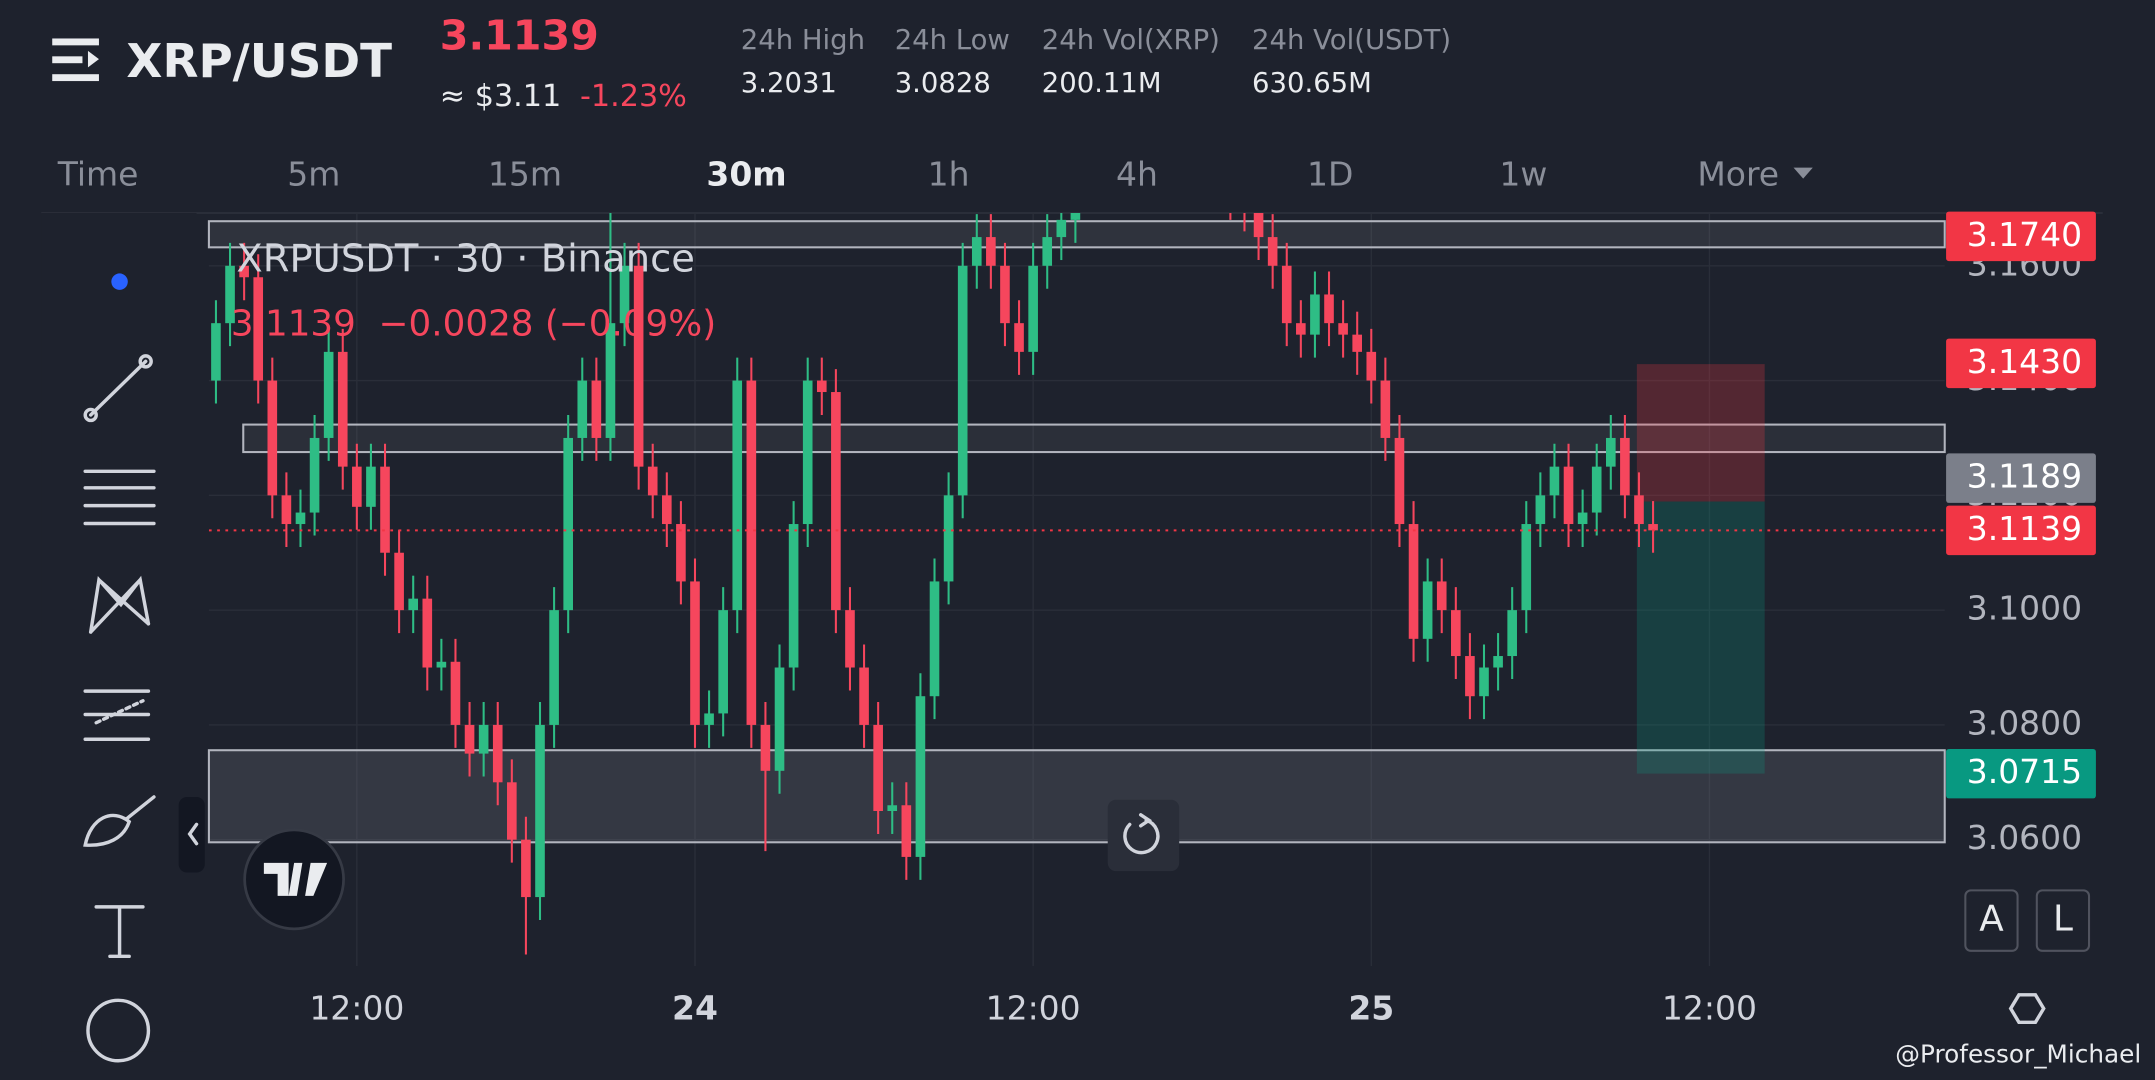 The height and width of the screenshot is (1080, 2155). What do you see at coordinates (119, 604) in the screenshot?
I see `pattern-tool` at bounding box center [119, 604].